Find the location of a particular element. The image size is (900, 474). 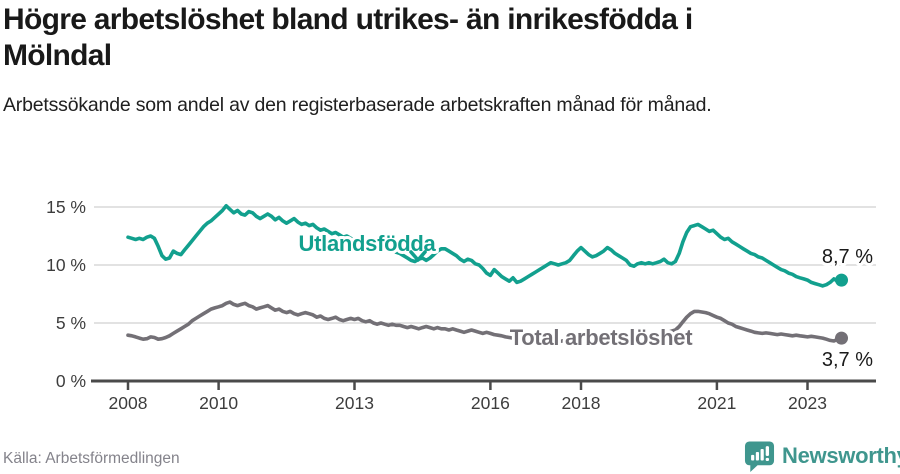

newsworthy-bubble-chart-icon is located at coordinates (759, 456).